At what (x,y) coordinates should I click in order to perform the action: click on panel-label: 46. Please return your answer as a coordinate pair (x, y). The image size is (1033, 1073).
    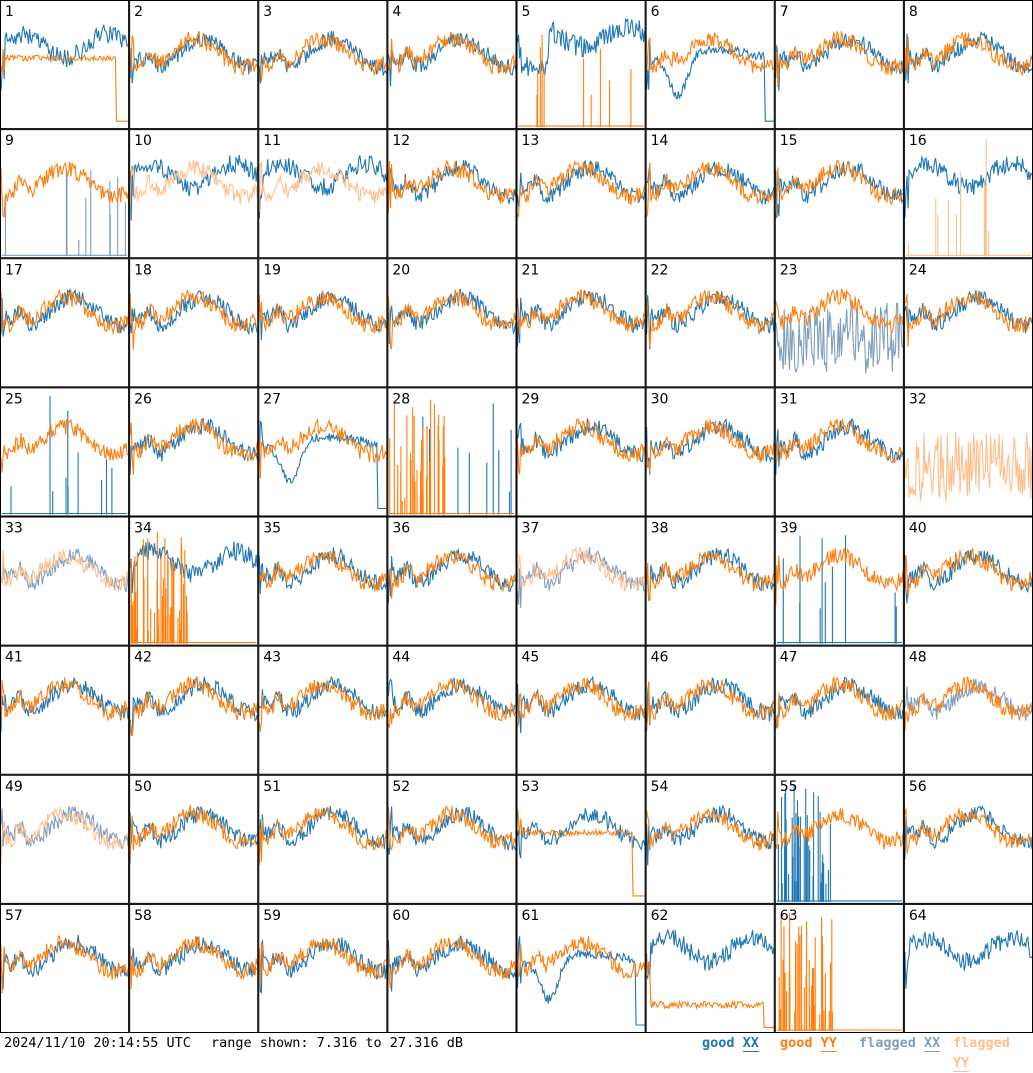
    Looking at the image, I should click on (660, 658).